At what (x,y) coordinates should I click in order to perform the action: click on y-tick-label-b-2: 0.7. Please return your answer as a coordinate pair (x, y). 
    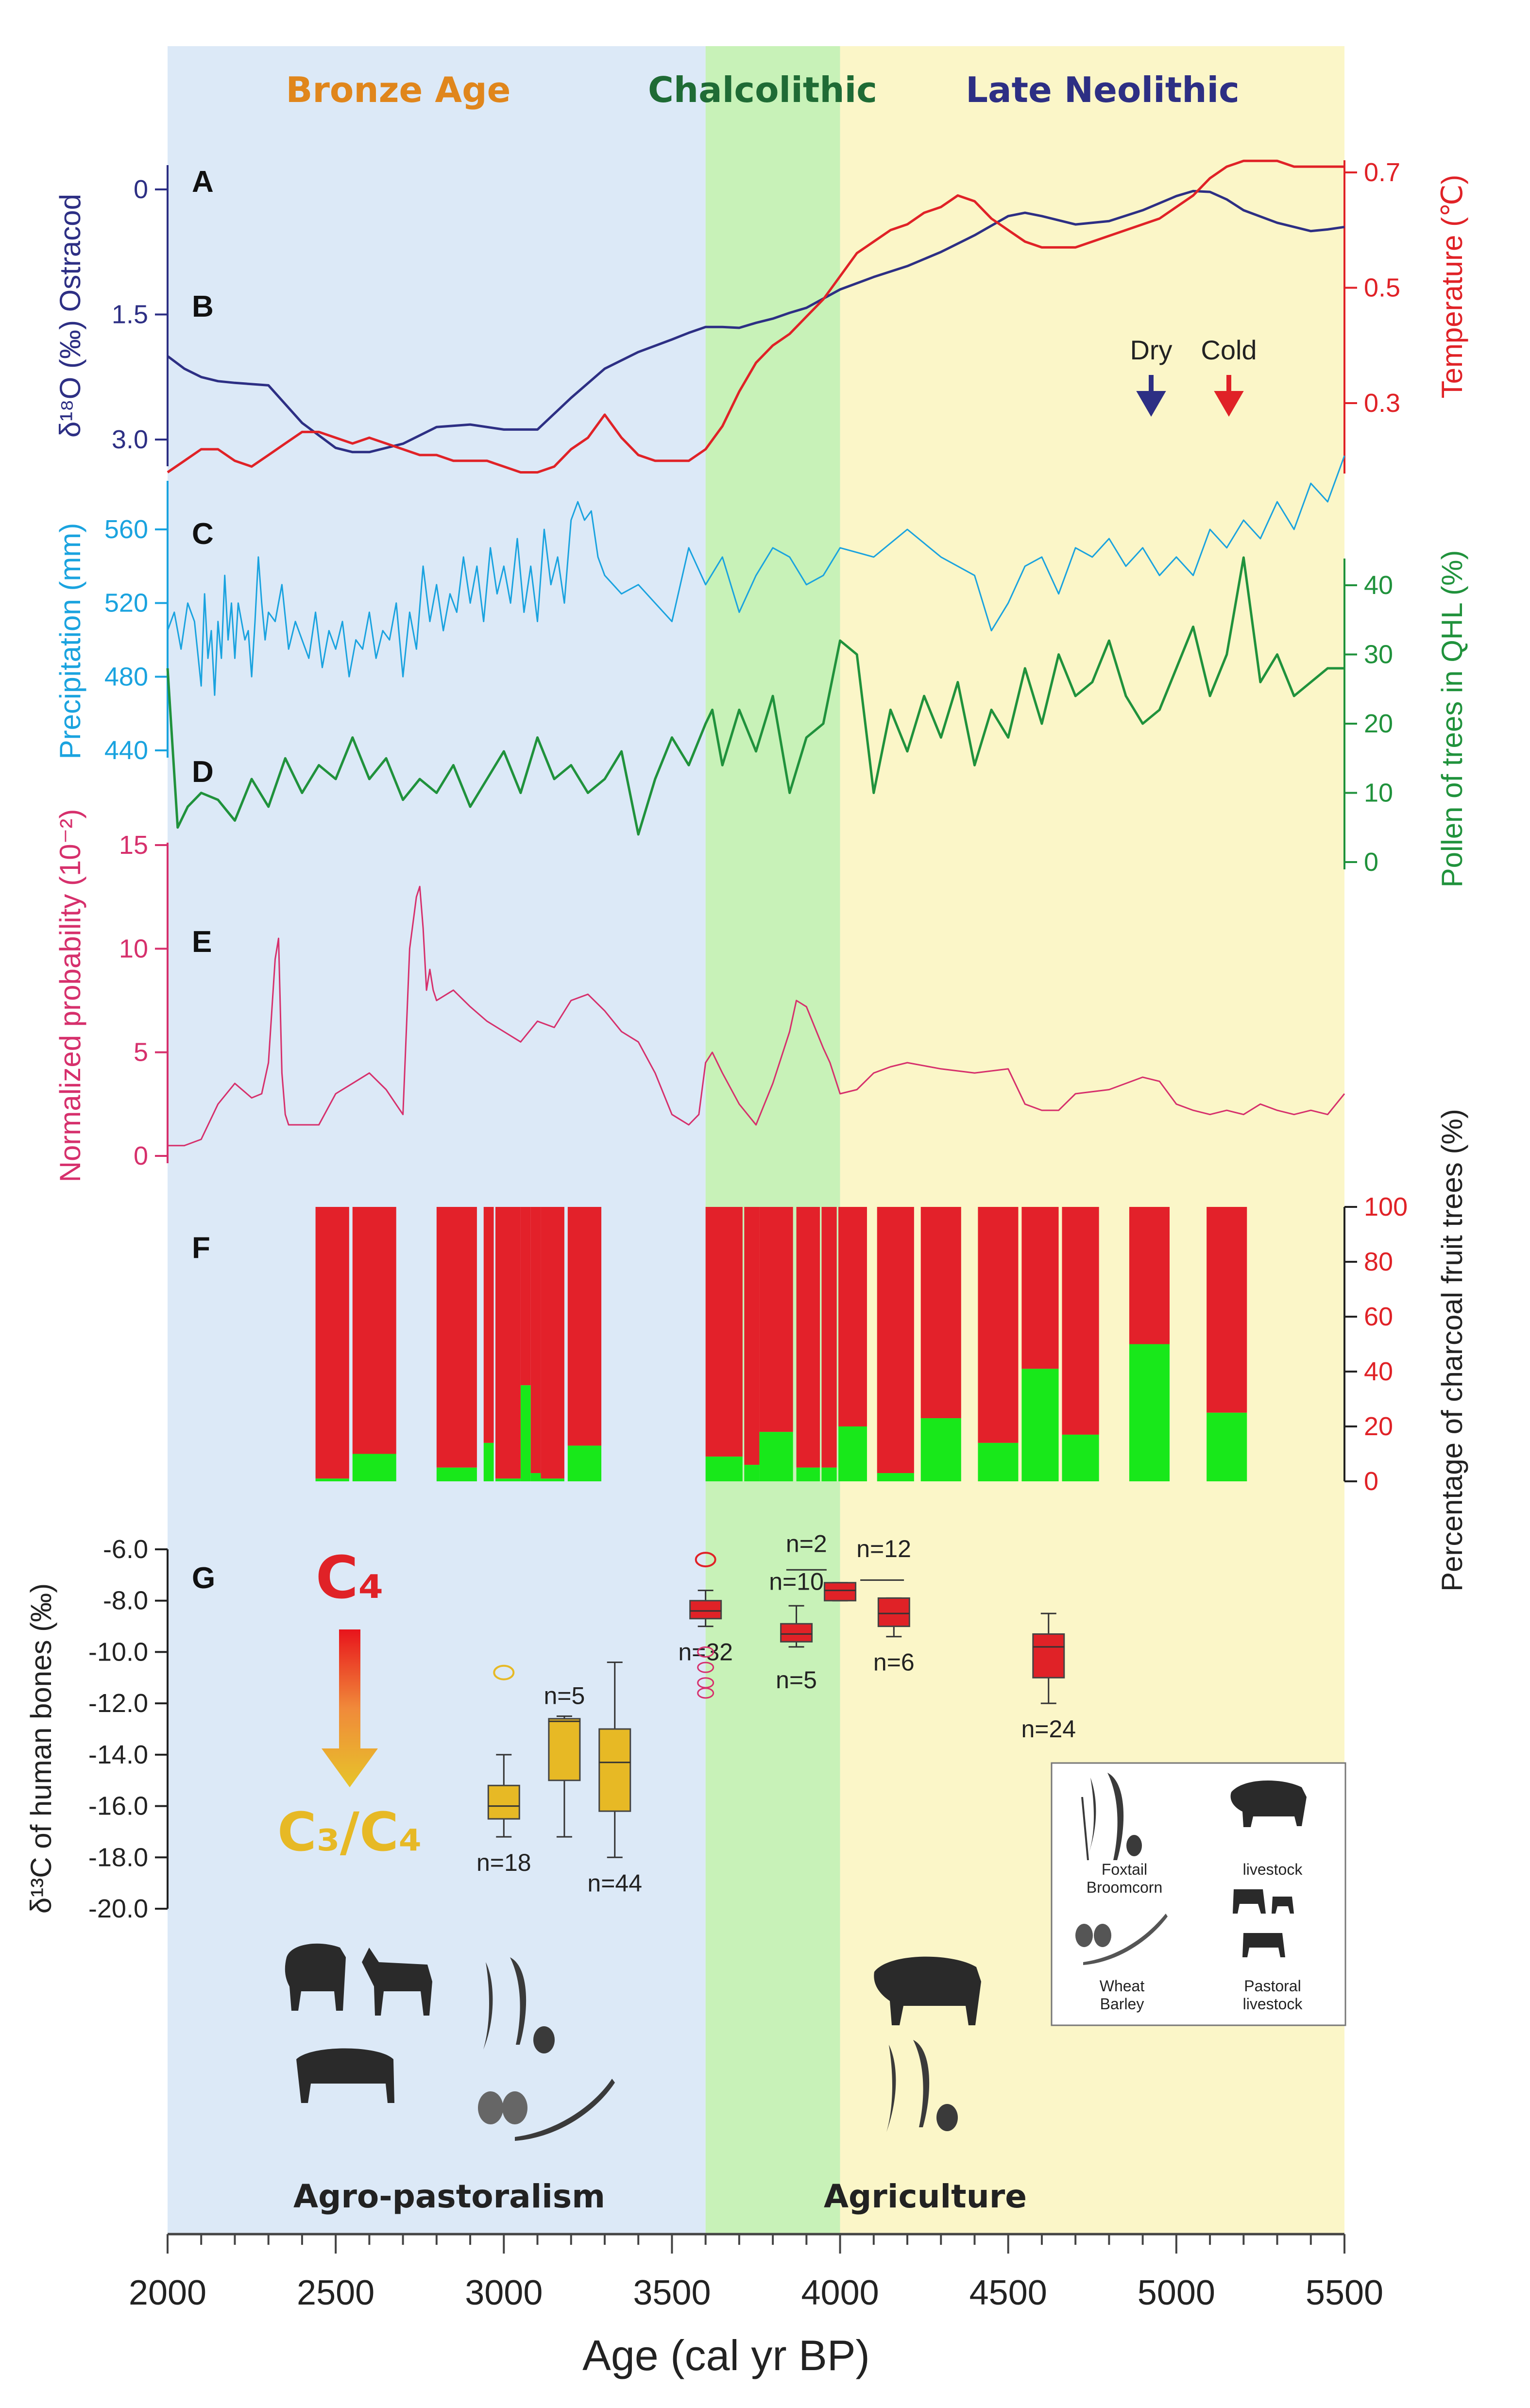
    Looking at the image, I should click on (1382, 172).